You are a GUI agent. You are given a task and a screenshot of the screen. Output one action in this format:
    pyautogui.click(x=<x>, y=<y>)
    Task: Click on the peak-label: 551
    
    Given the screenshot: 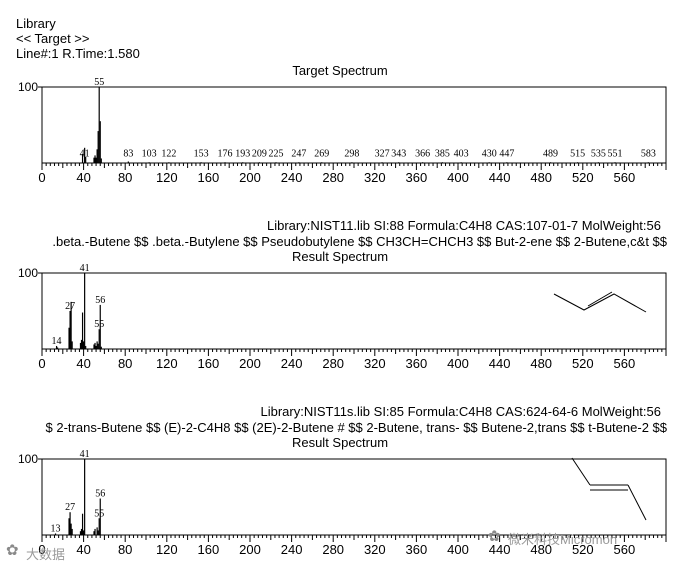 What is the action you would take?
    pyautogui.click(x=615, y=153)
    